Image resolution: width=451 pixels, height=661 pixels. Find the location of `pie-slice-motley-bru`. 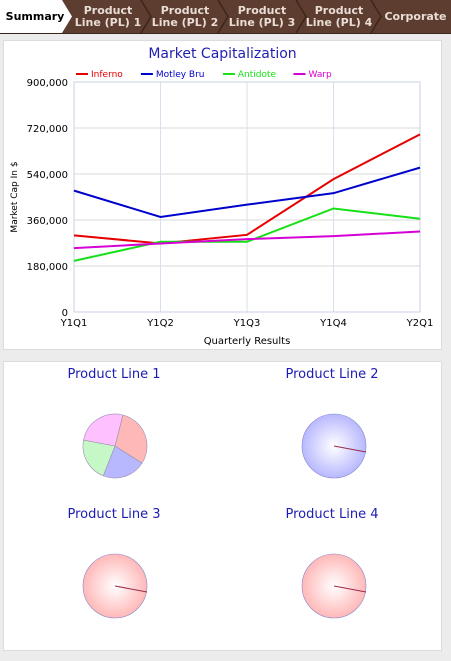

pie-slice-motley-bru is located at coordinates (122, 462).